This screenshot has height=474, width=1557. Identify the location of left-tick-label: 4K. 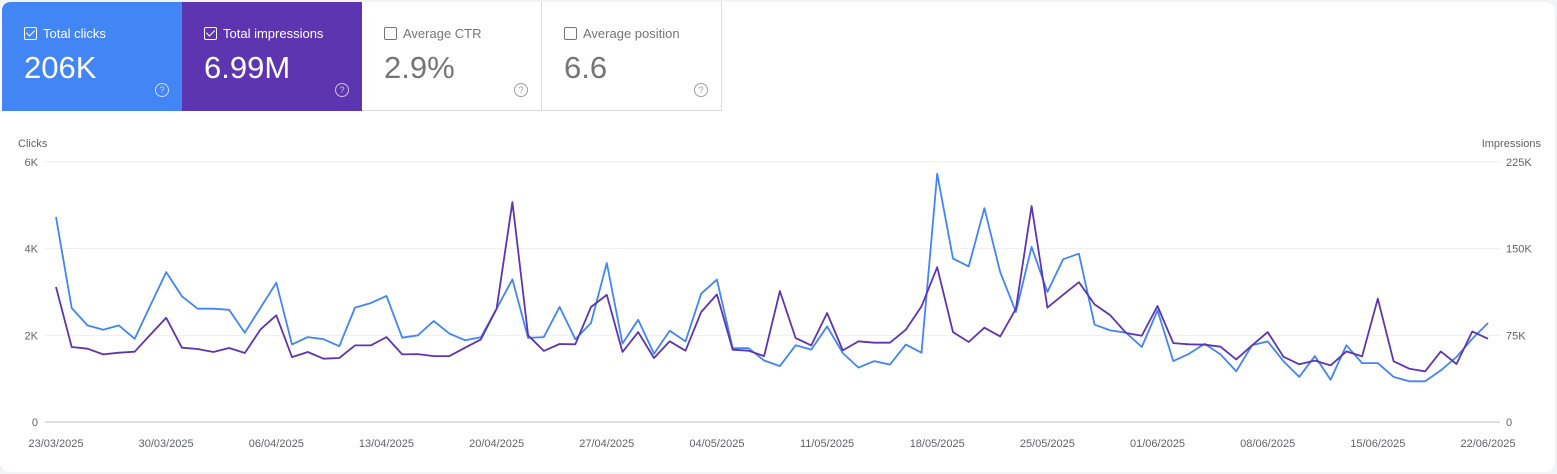
(32, 250).